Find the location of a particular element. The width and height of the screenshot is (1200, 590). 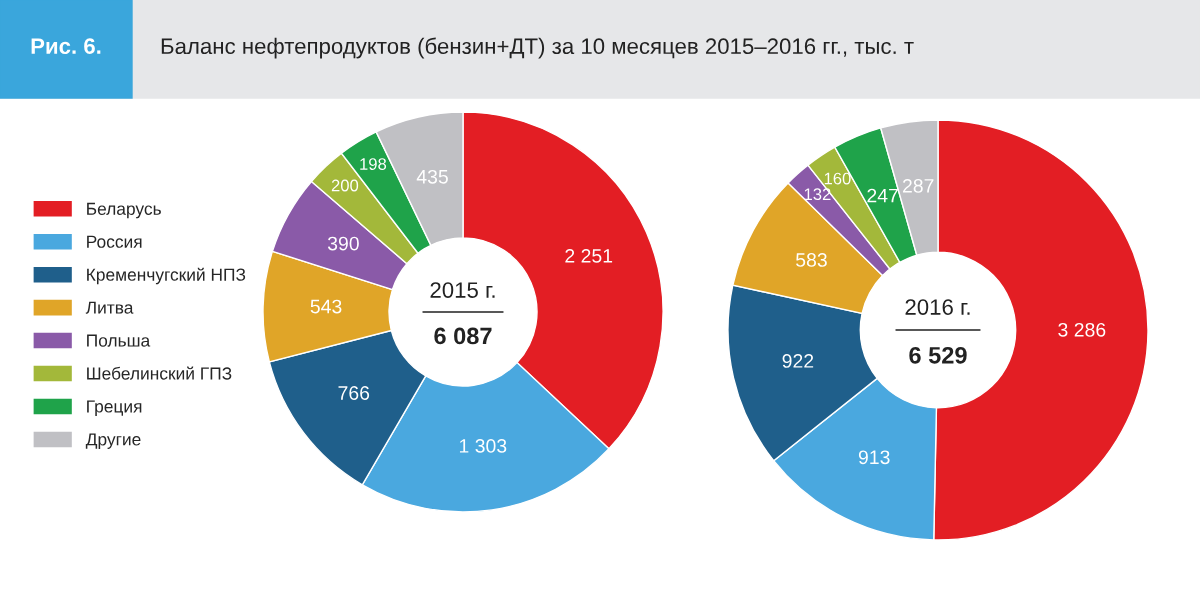

data-label: 132 is located at coordinates (817, 194).